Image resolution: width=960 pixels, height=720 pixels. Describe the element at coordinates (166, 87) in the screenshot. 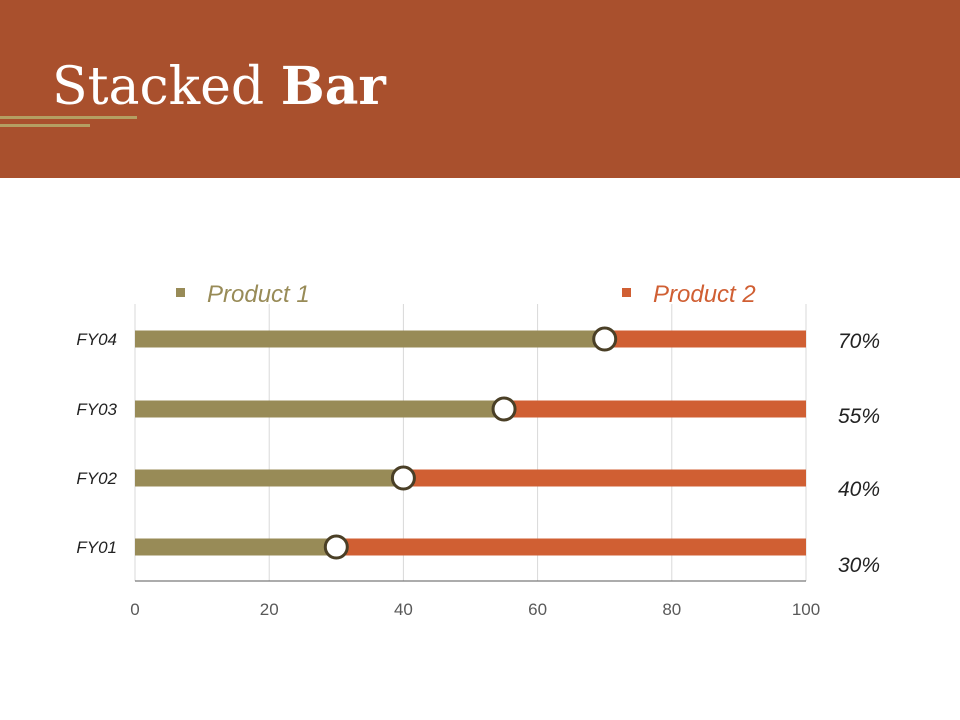

I see `title-light-text: Stacked` at that location.